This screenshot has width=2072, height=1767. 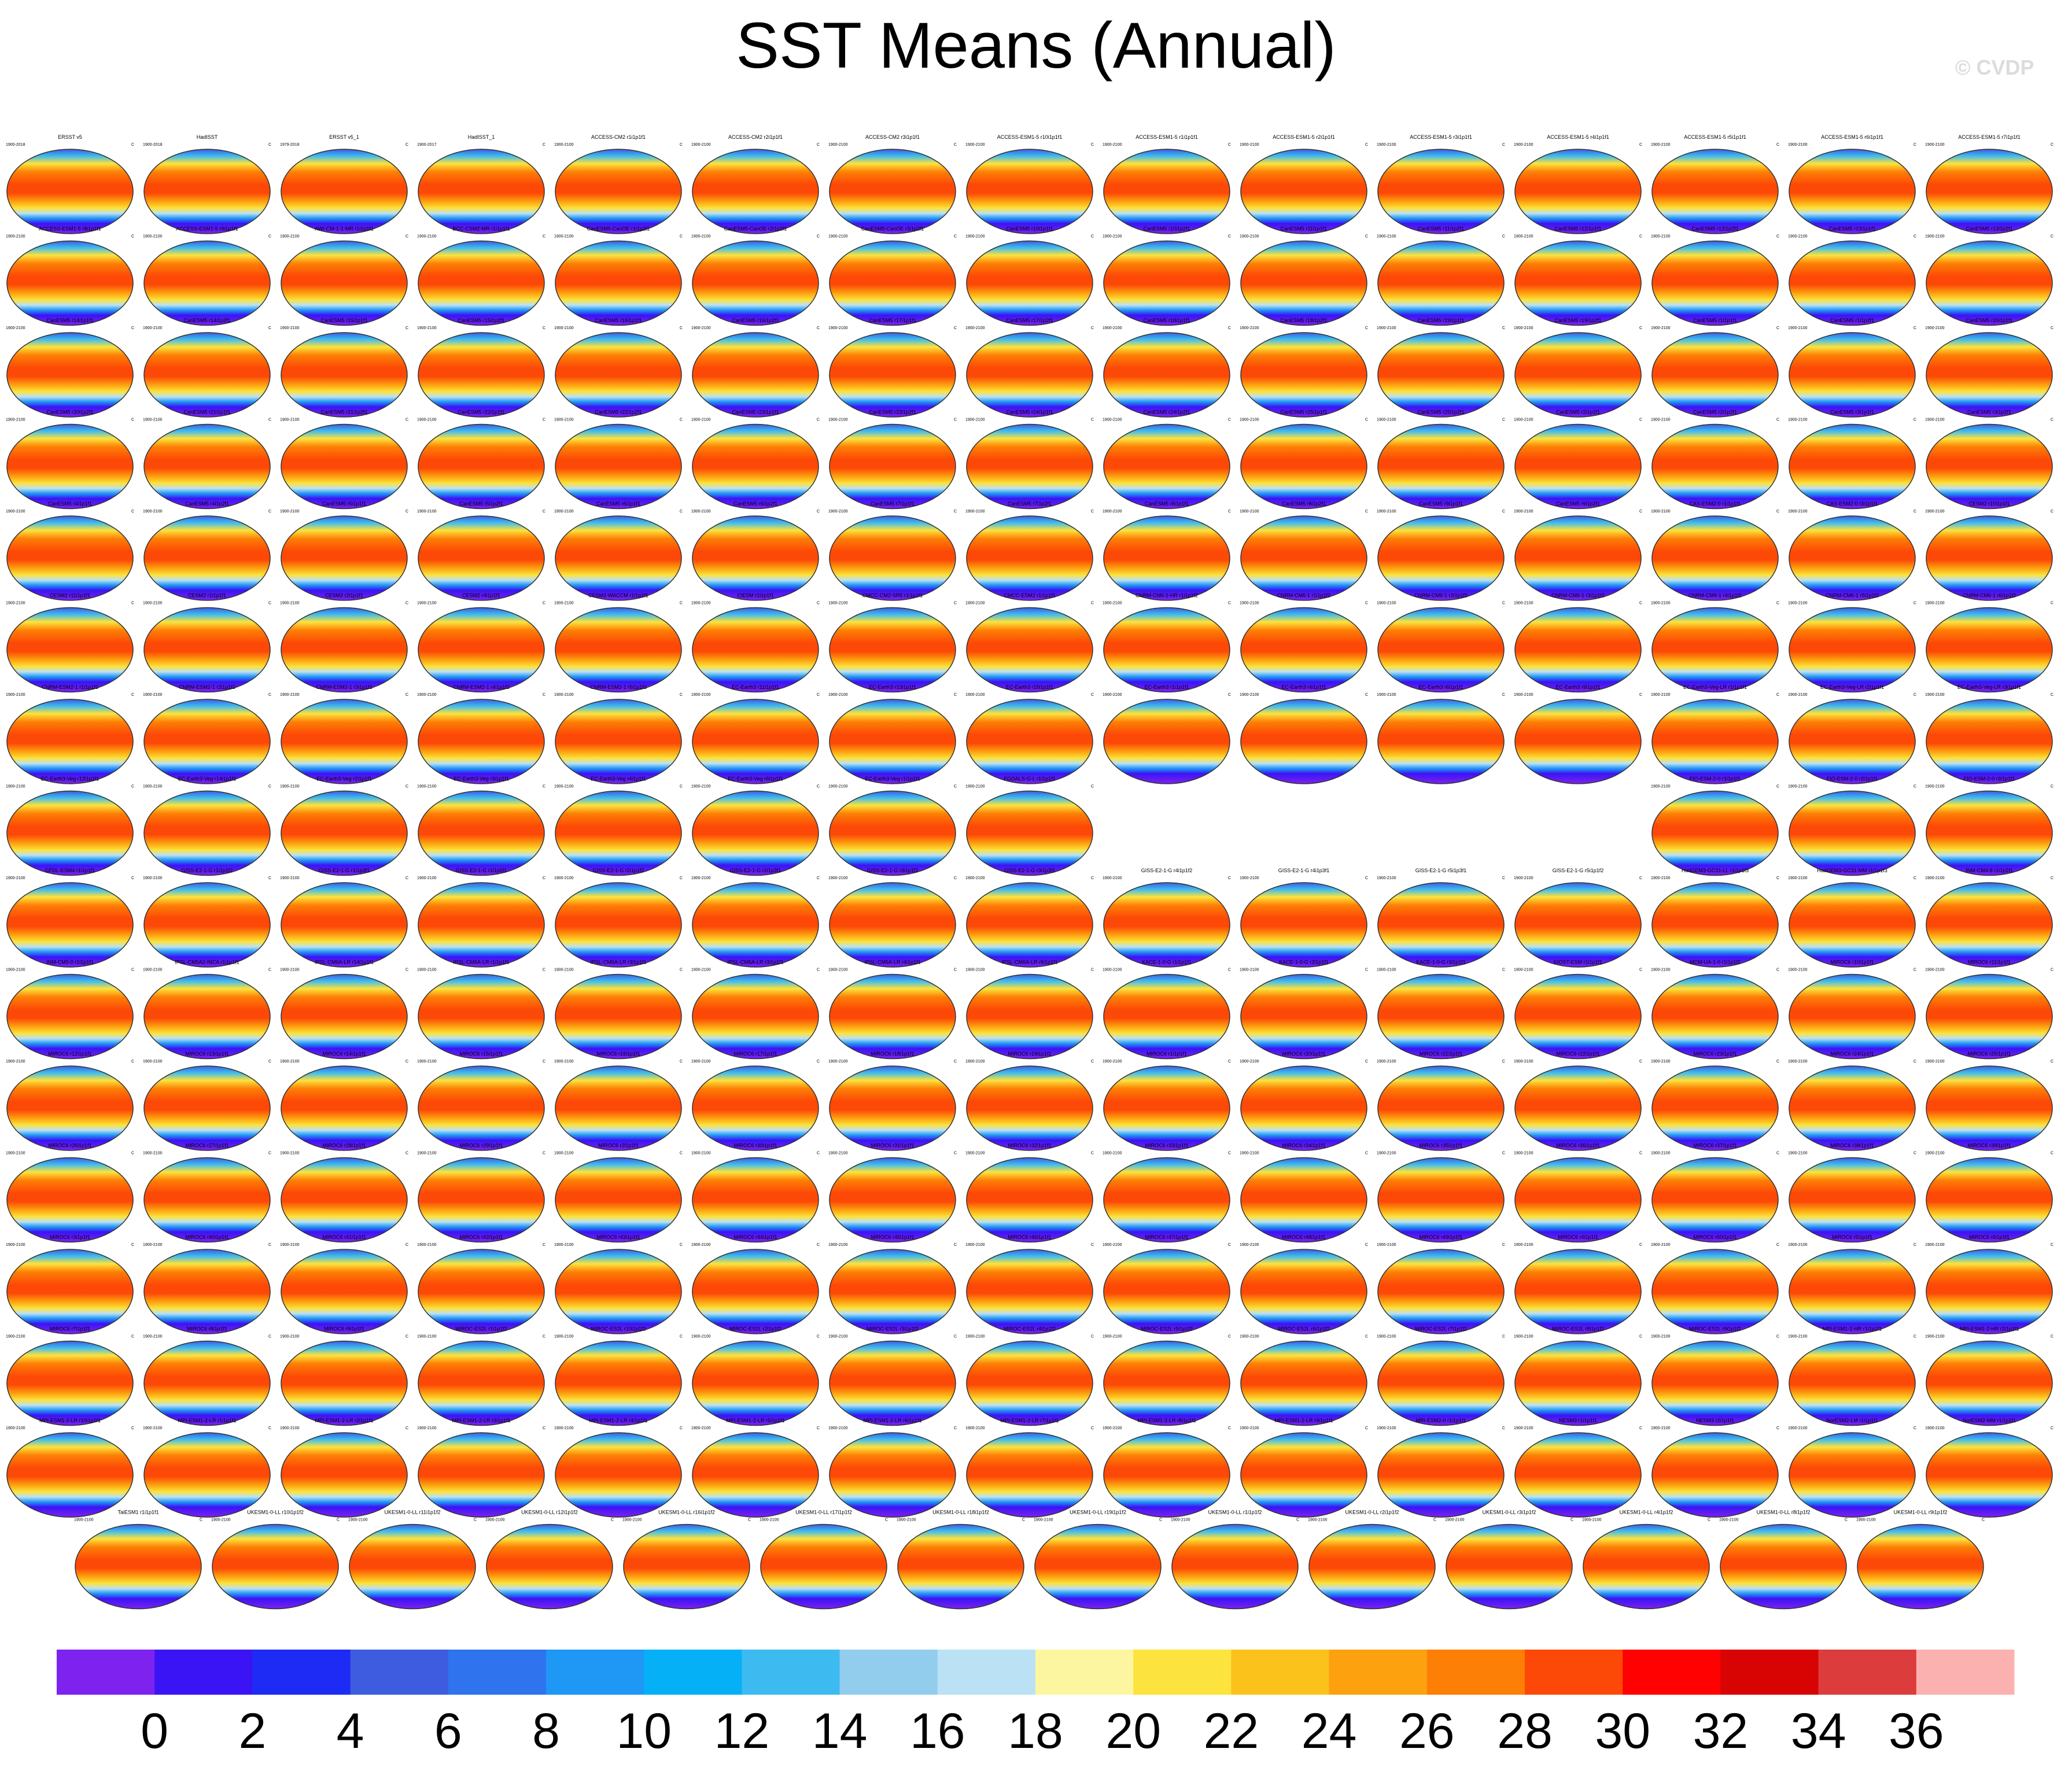 What do you see at coordinates (1715, 779) in the screenshot?
I see `panel-title: FIO-ESM-2-0 r1i1p1f1` at bounding box center [1715, 779].